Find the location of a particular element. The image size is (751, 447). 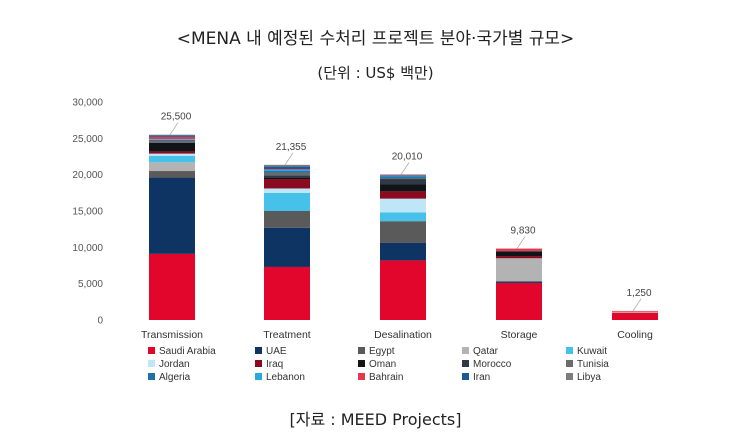

legend-label: Bahrain is located at coordinates (386, 377).